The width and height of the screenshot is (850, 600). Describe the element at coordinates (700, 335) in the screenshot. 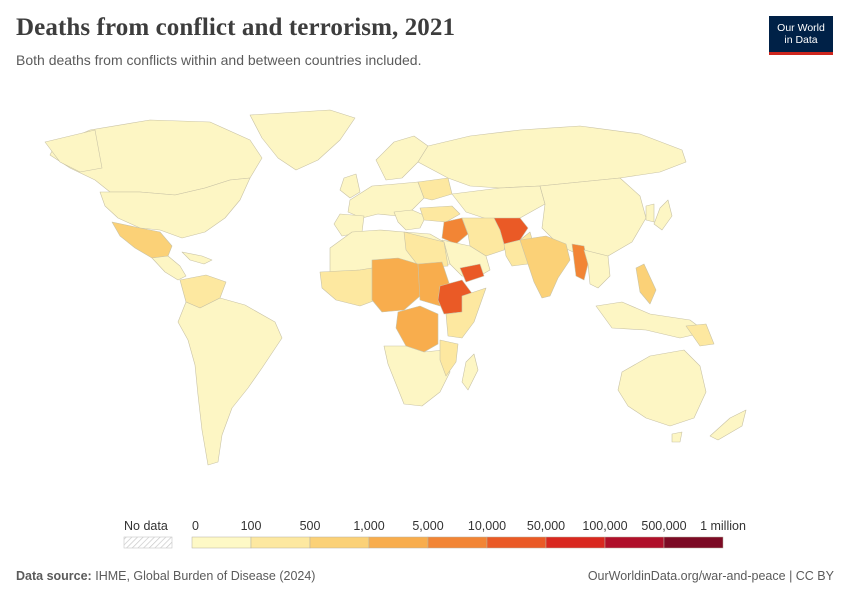

I see `region-papua` at that location.